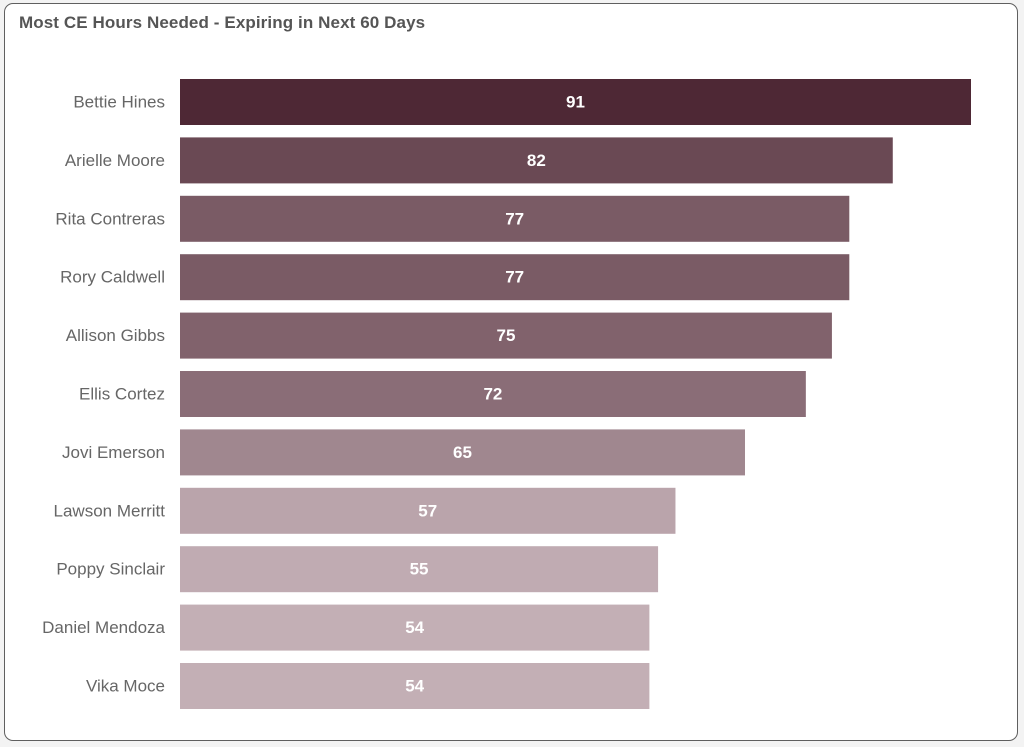 This screenshot has width=1024, height=747. Describe the element at coordinates (110, 510) in the screenshot. I see `category-label: Lawson Merritt` at that location.